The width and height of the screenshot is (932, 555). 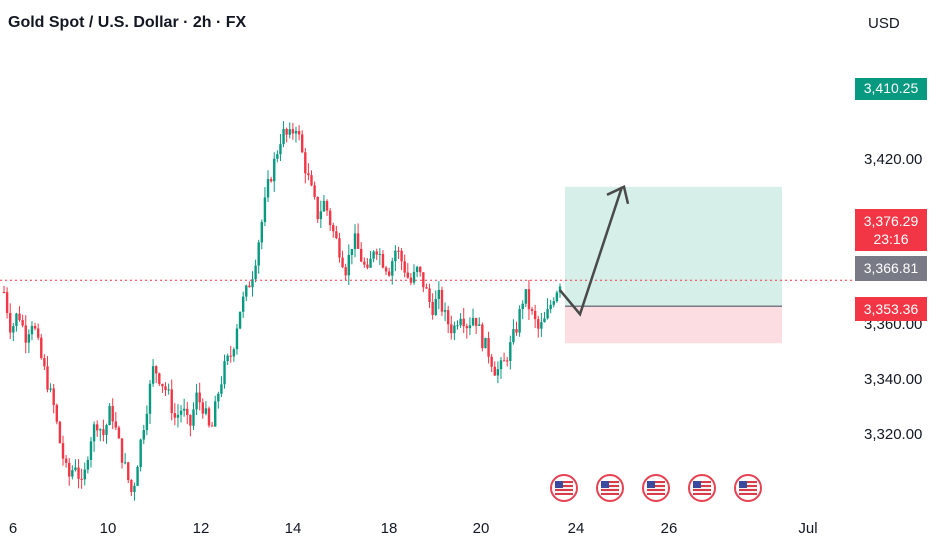 What do you see at coordinates (673, 246) in the screenshot?
I see `profit-zone` at bounding box center [673, 246].